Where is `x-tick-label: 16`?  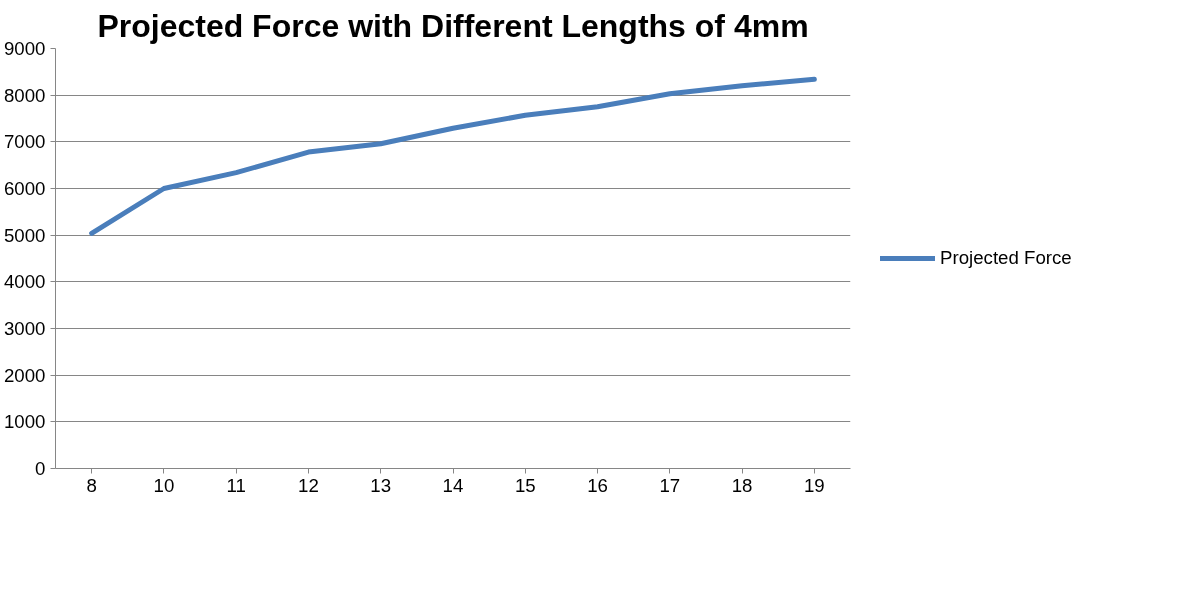
x-tick-label: 16 is located at coordinates (597, 485).